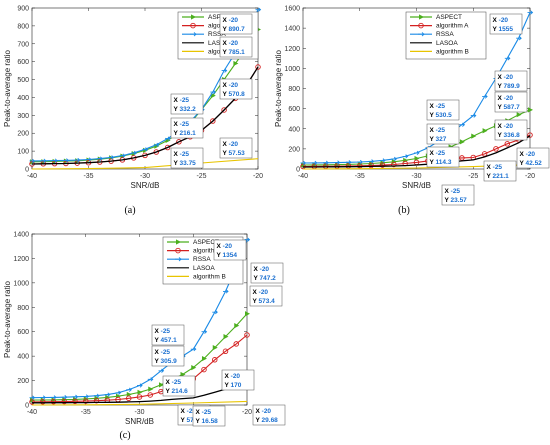  Describe the element at coordinates (23, 80) in the screenshot. I see `y-tick-label: 500` at that location.